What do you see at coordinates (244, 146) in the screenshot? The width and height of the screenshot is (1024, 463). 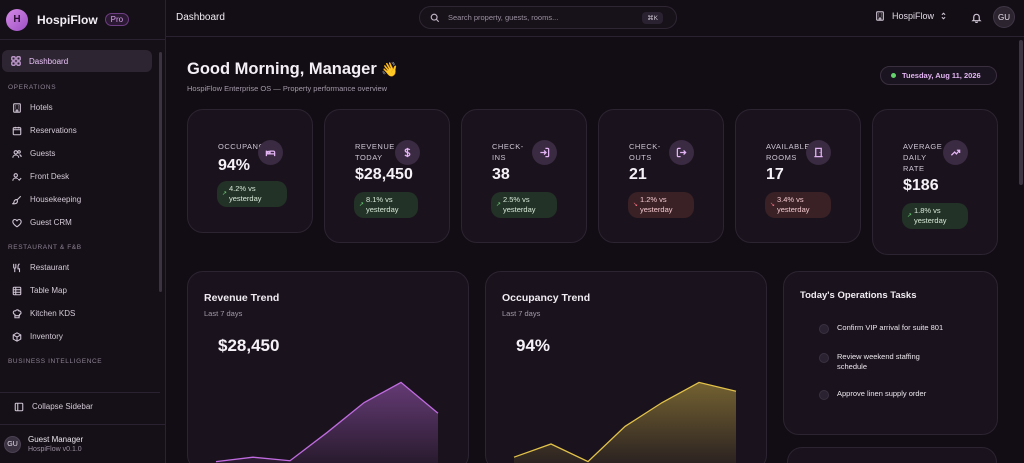 I see `kpi-label: OCCUPANCY` at bounding box center [244, 146].